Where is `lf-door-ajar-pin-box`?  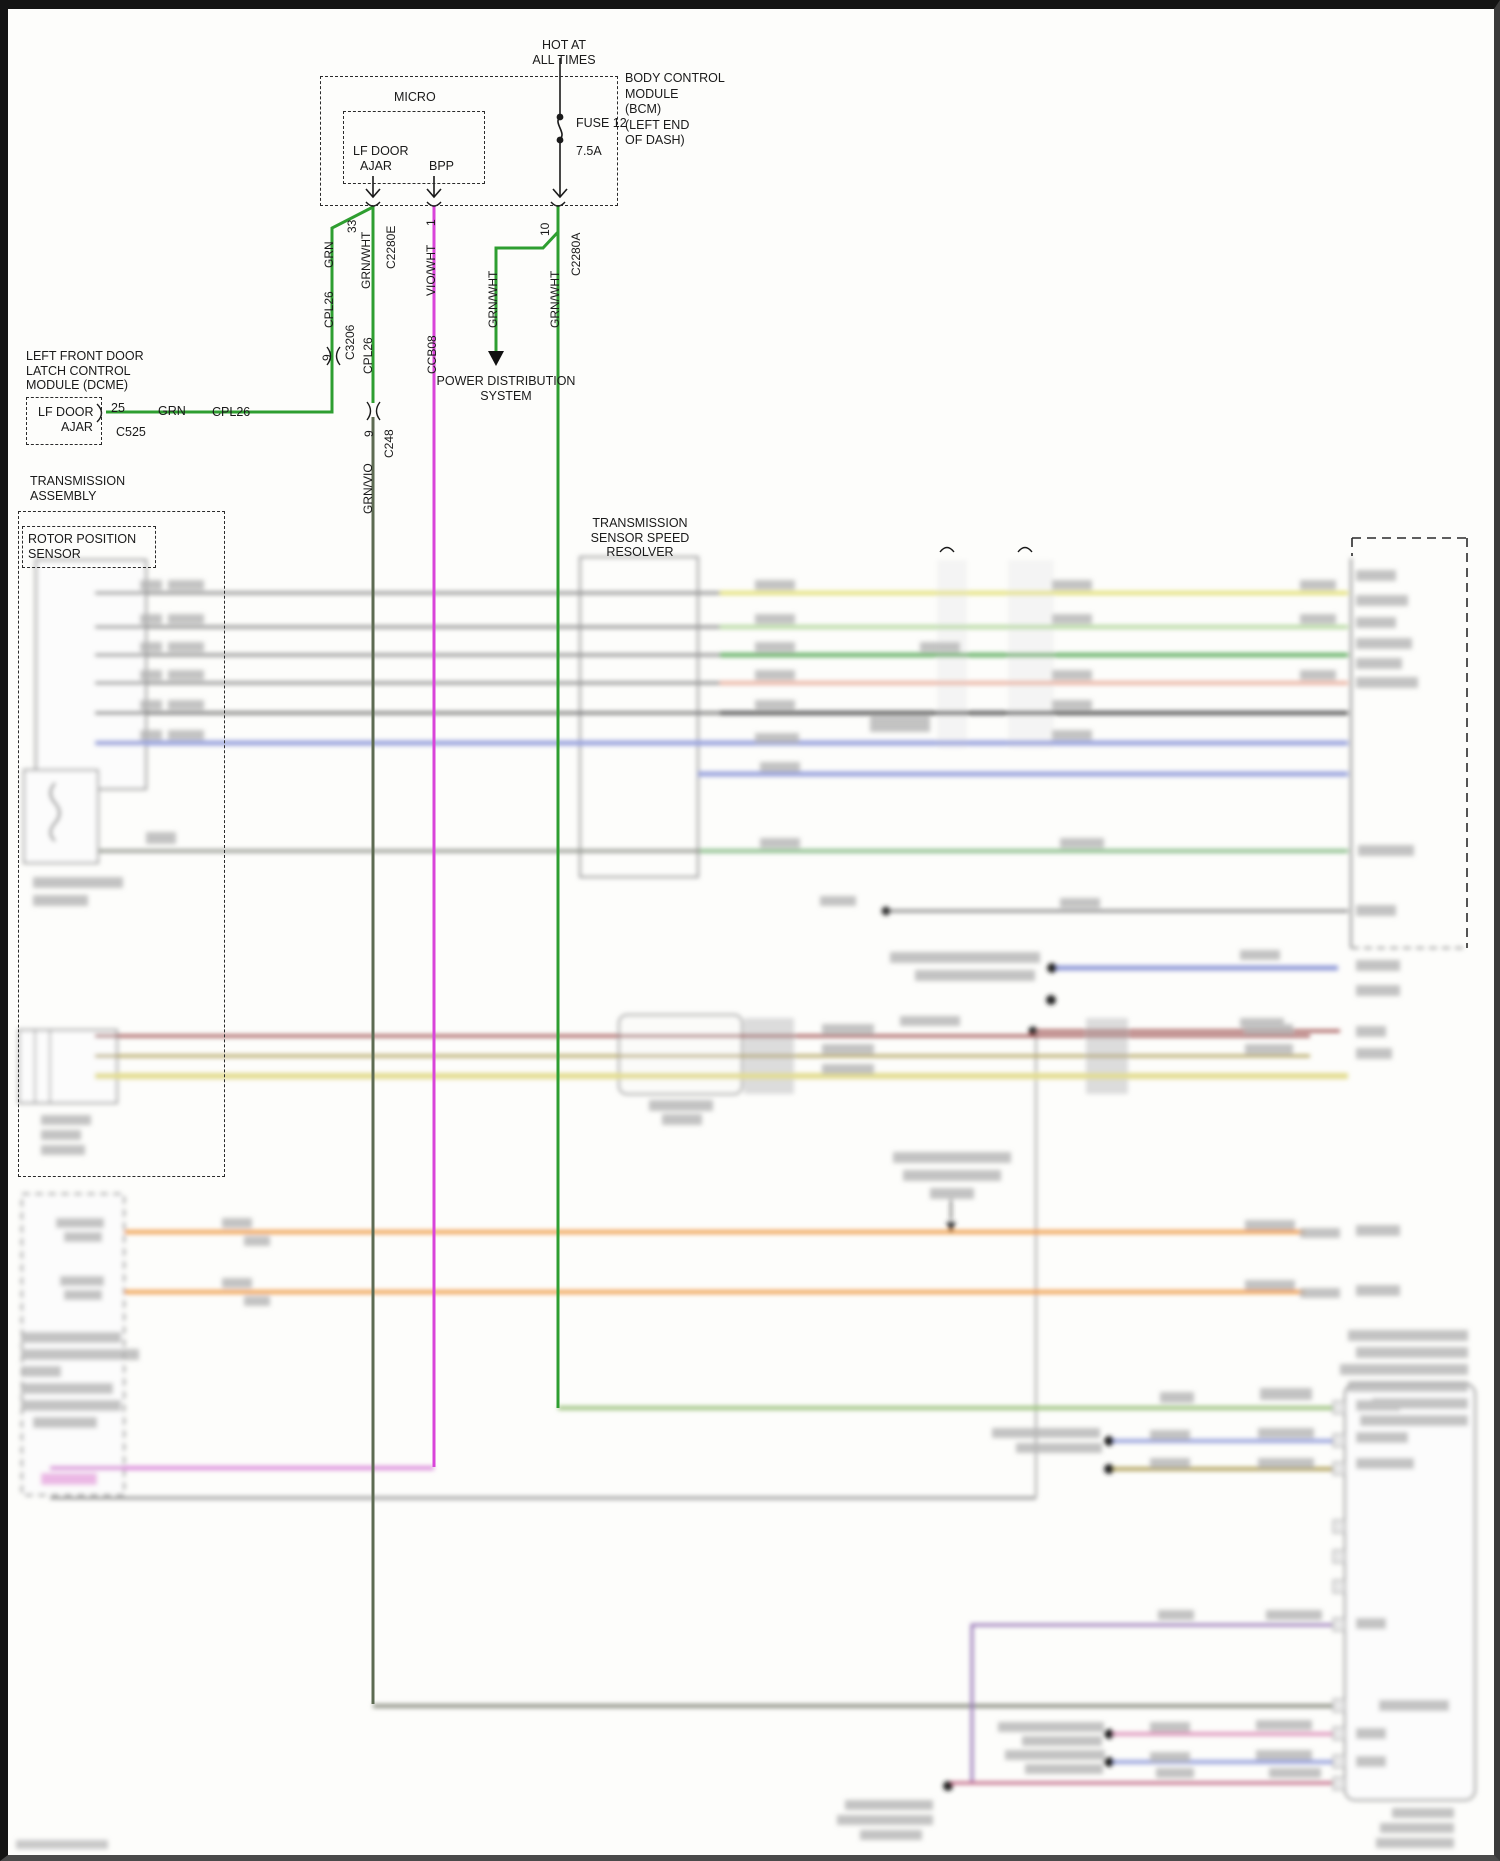 lf-door-ajar-pin-box is located at coordinates (64, 421).